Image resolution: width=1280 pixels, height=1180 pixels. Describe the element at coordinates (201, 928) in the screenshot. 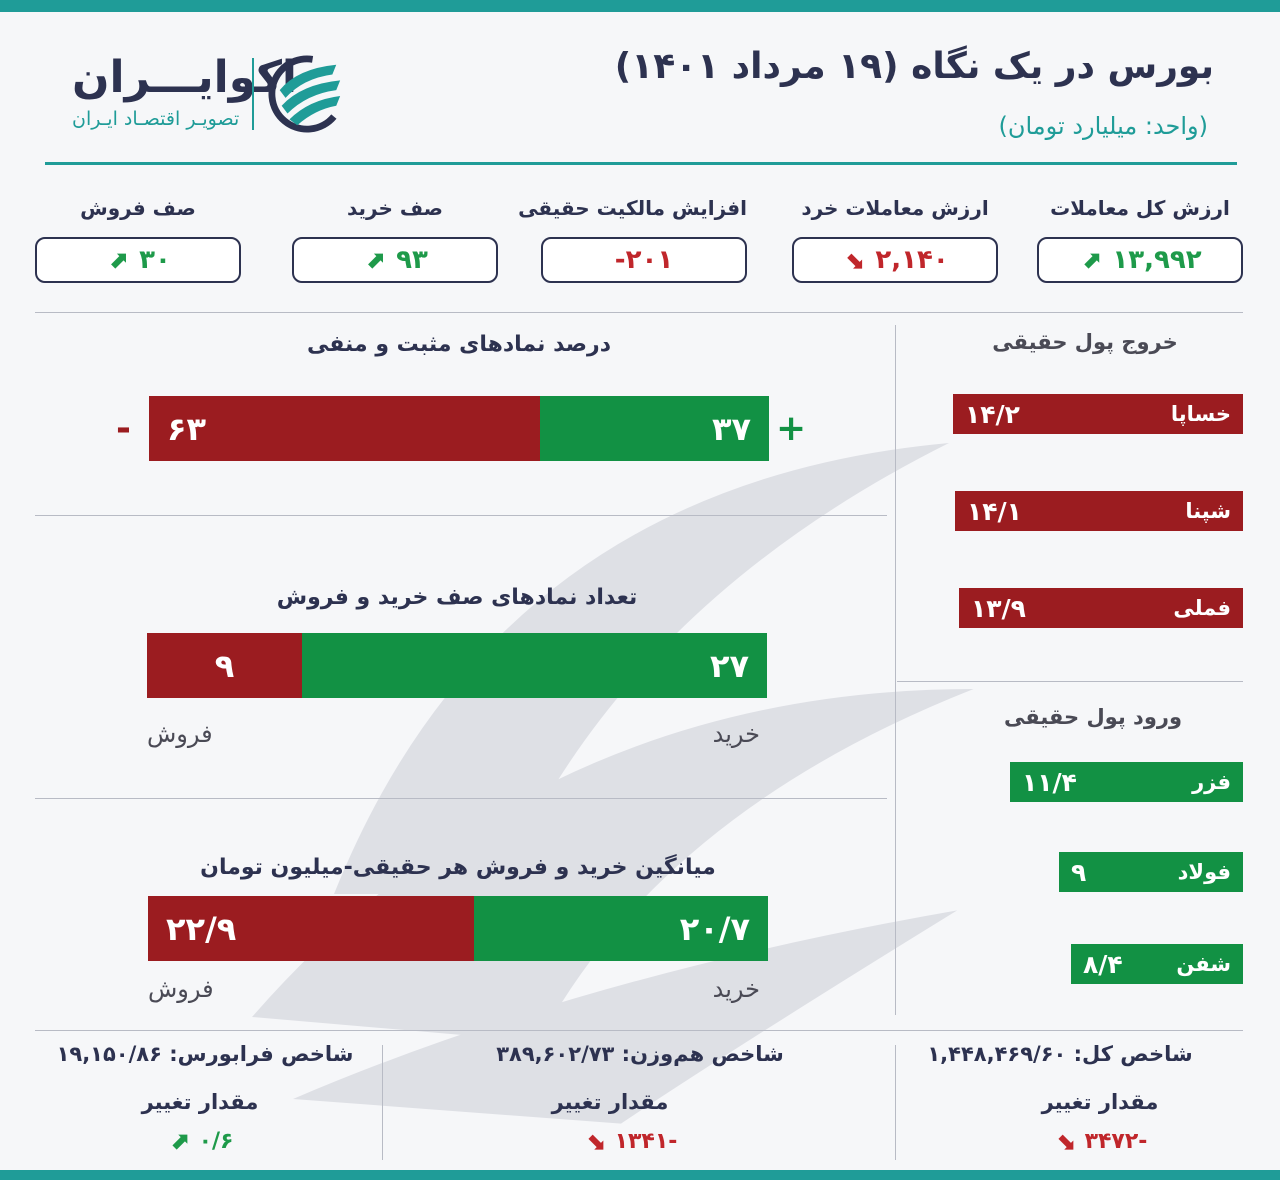

I see `avg-sell-value: ۲۲/۹` at that location.